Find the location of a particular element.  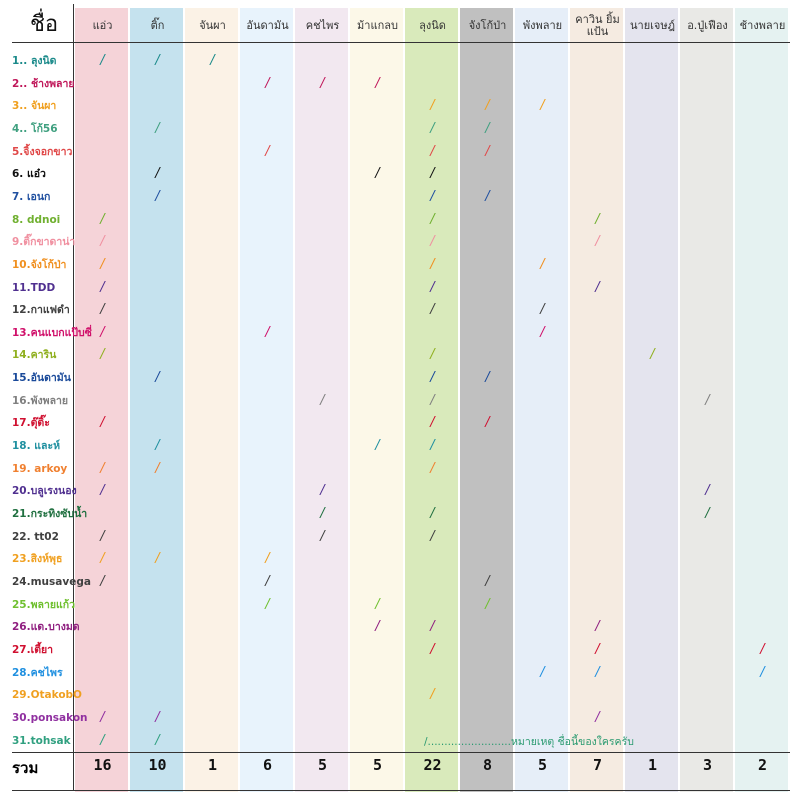

column-header: พังพลาย is located at coordinates (542, 25).